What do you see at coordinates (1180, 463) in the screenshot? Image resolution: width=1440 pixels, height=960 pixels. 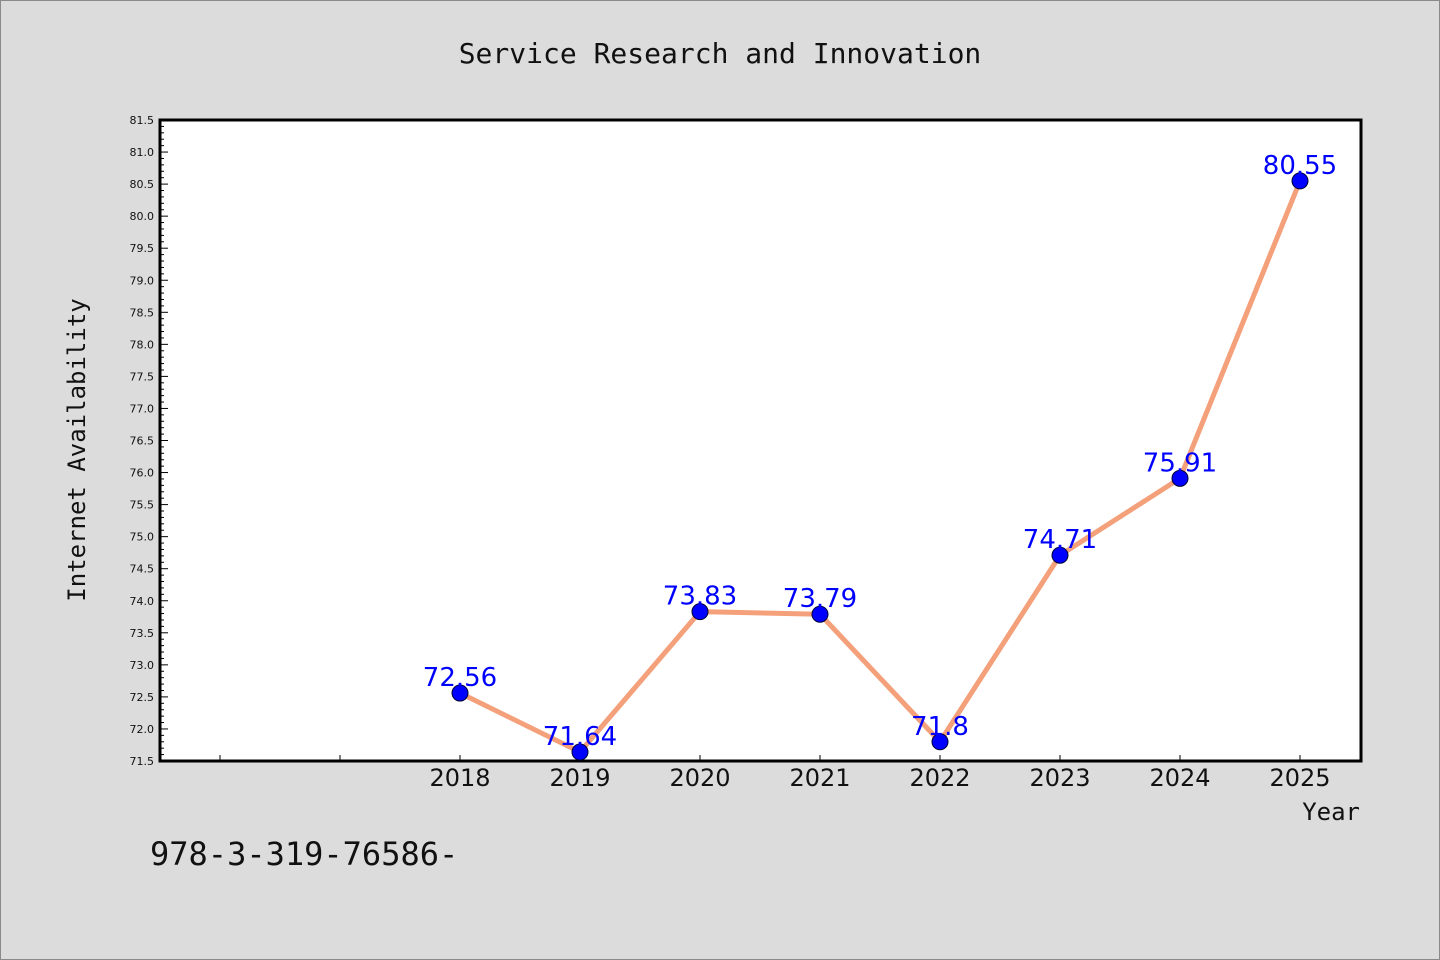 I see `data-label: 75.91` at bounding box center [1180, 463].